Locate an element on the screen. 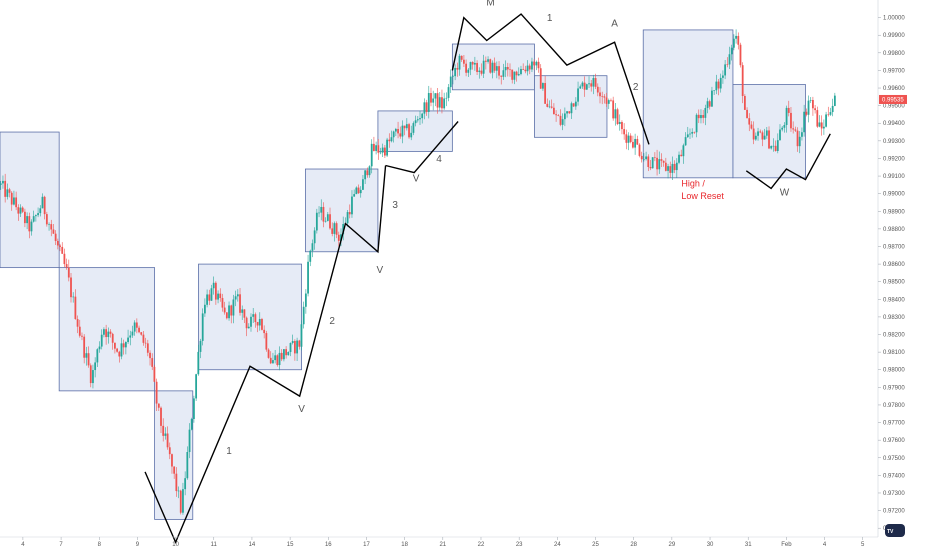  y-tick-label: 0.99300 is located at coordinates (894, 142).